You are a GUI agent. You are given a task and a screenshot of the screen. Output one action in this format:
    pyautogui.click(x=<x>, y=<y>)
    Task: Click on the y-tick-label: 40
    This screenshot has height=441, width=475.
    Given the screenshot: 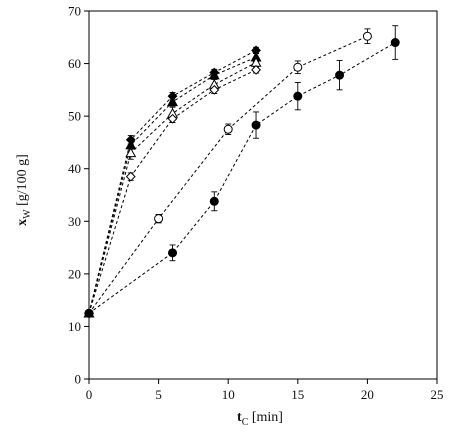 What is the action you would take?
    pyautogui.click(x=74, y=168)
    